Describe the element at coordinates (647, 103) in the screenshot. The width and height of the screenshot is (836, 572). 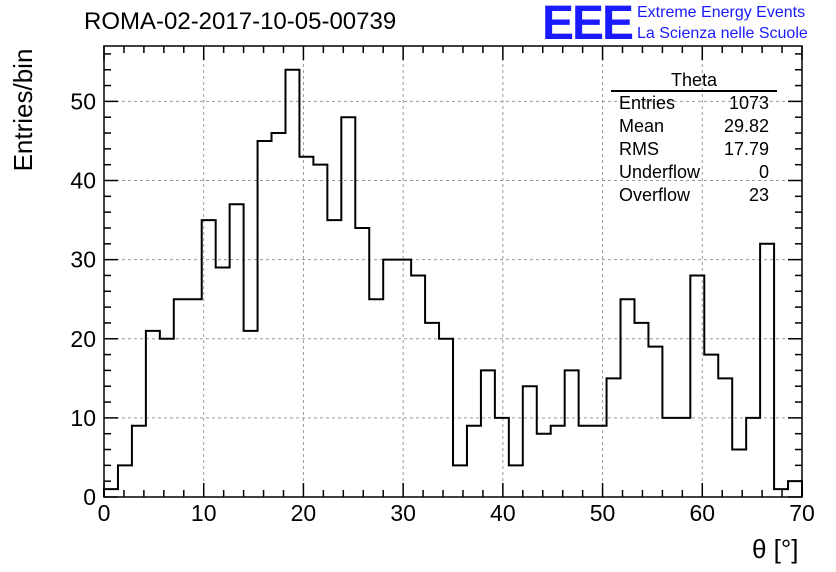
I see `stats-label: Entries` at that location.